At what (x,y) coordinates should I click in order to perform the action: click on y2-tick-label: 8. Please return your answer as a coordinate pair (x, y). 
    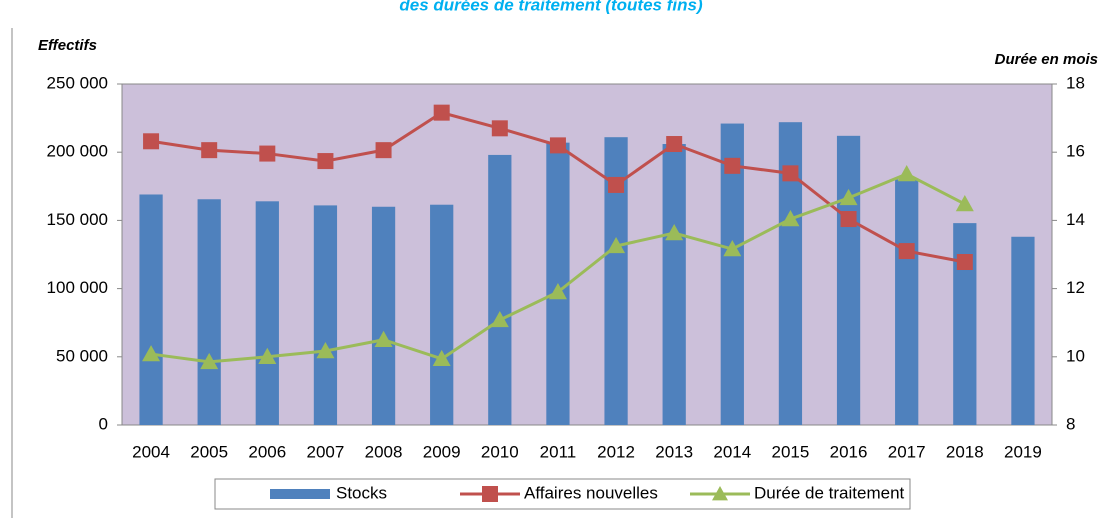
    Looking at the image, I should click on (1070, 423).